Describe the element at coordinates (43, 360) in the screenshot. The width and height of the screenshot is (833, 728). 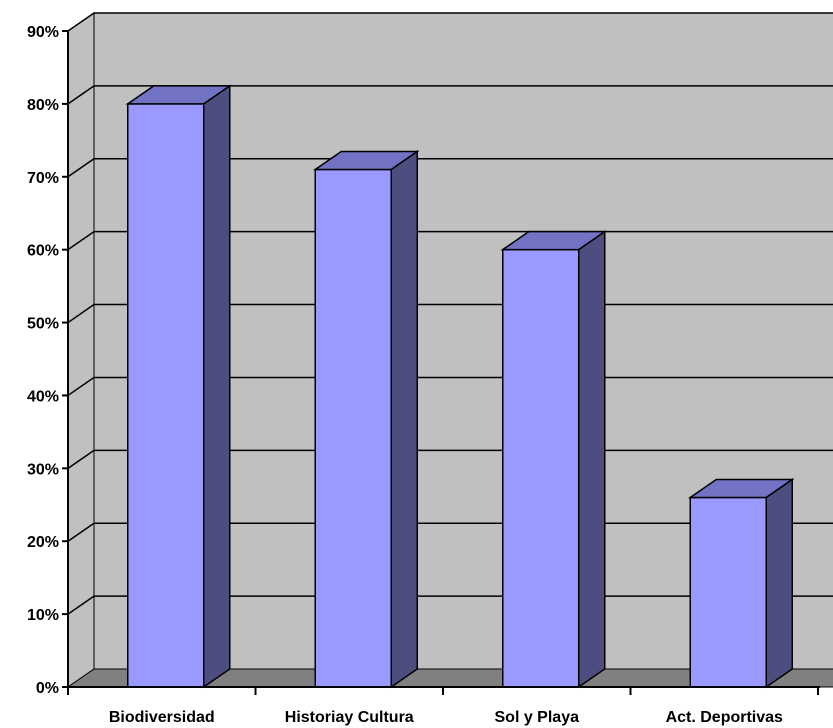
I see `y-tick-labels: 0% 10% 20% 30% 40% 50% 60% 70% 80% 90%` at that location.